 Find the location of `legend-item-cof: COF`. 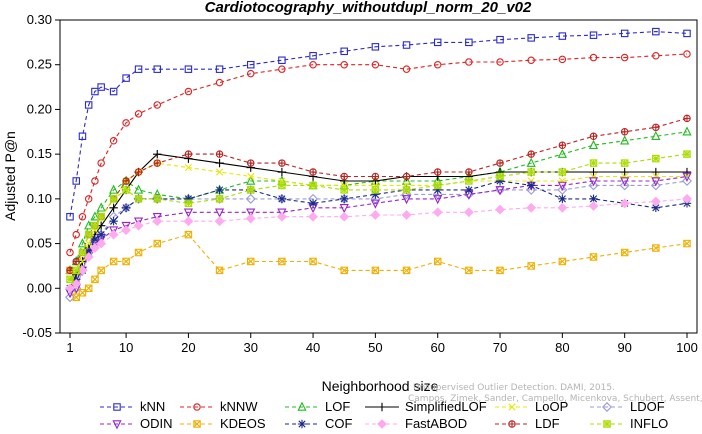

legend-item-cof: COF is located at coordinates (319, 423).